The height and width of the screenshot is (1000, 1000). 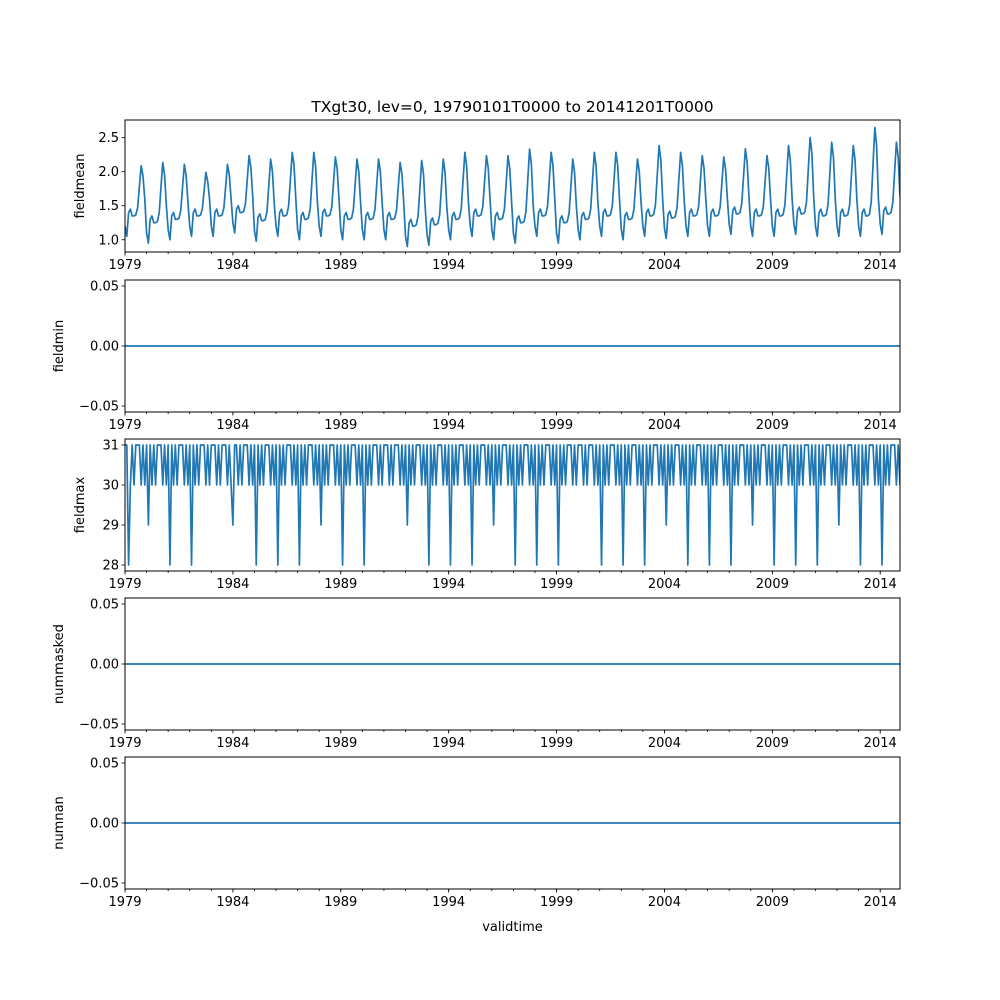 What do you see at coordinates (59, 346) in the screenshot?
I see `y-axis-label-fieldmin: fieldmin` at bounding box center [59, 346].